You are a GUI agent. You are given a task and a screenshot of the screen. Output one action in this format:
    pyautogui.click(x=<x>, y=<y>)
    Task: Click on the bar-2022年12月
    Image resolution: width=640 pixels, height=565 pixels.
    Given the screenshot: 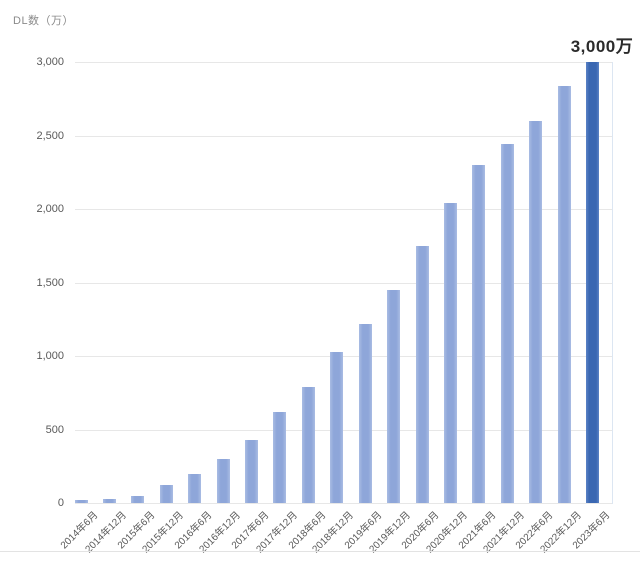 What is the action you would take?
    pyautogui.click(x=564, y=294)
    